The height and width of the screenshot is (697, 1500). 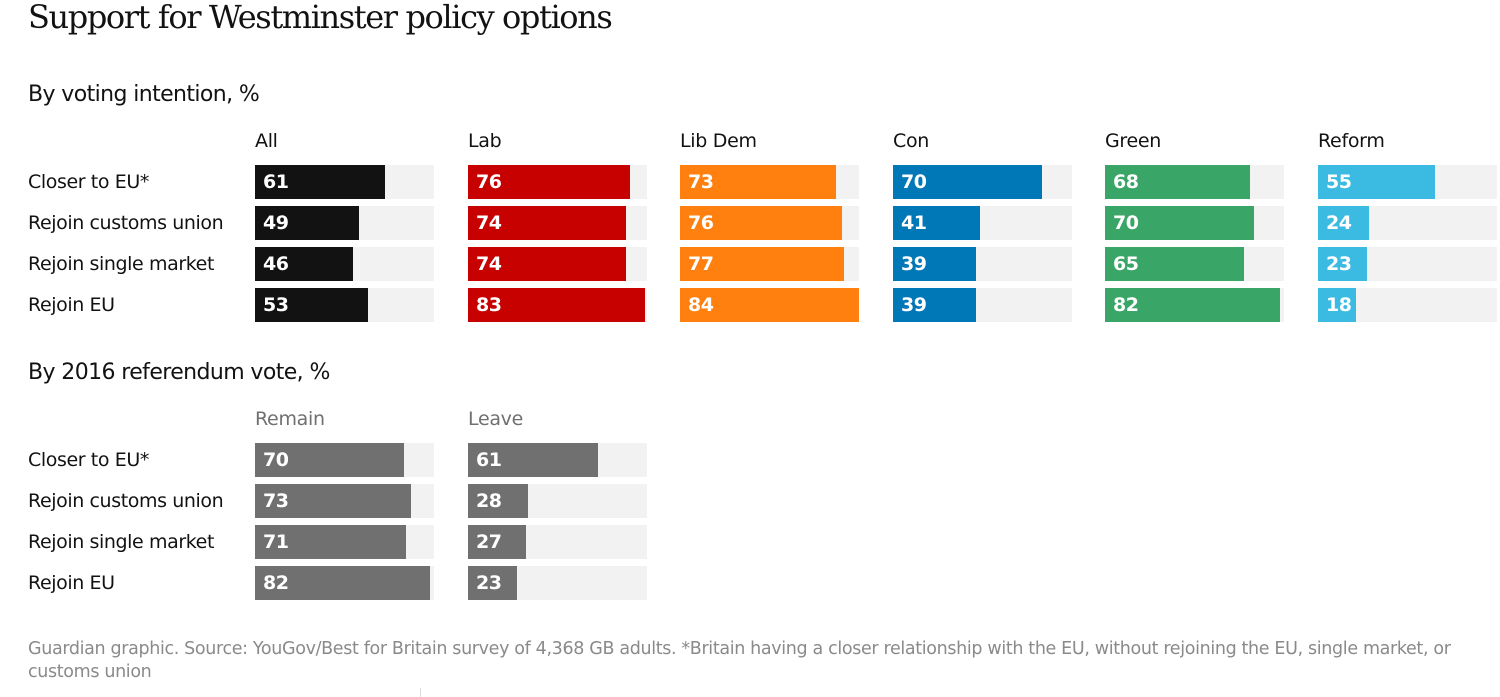 I want to click on bar-track: 53, so click(x=344, y=305).